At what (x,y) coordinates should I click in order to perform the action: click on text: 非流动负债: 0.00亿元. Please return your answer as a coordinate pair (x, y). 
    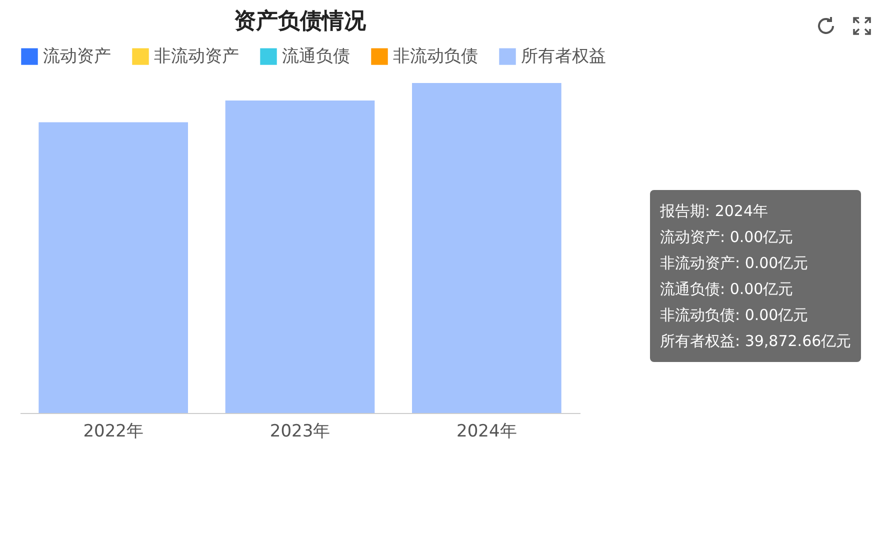
    Looking at the image, I should click on (735, 315).